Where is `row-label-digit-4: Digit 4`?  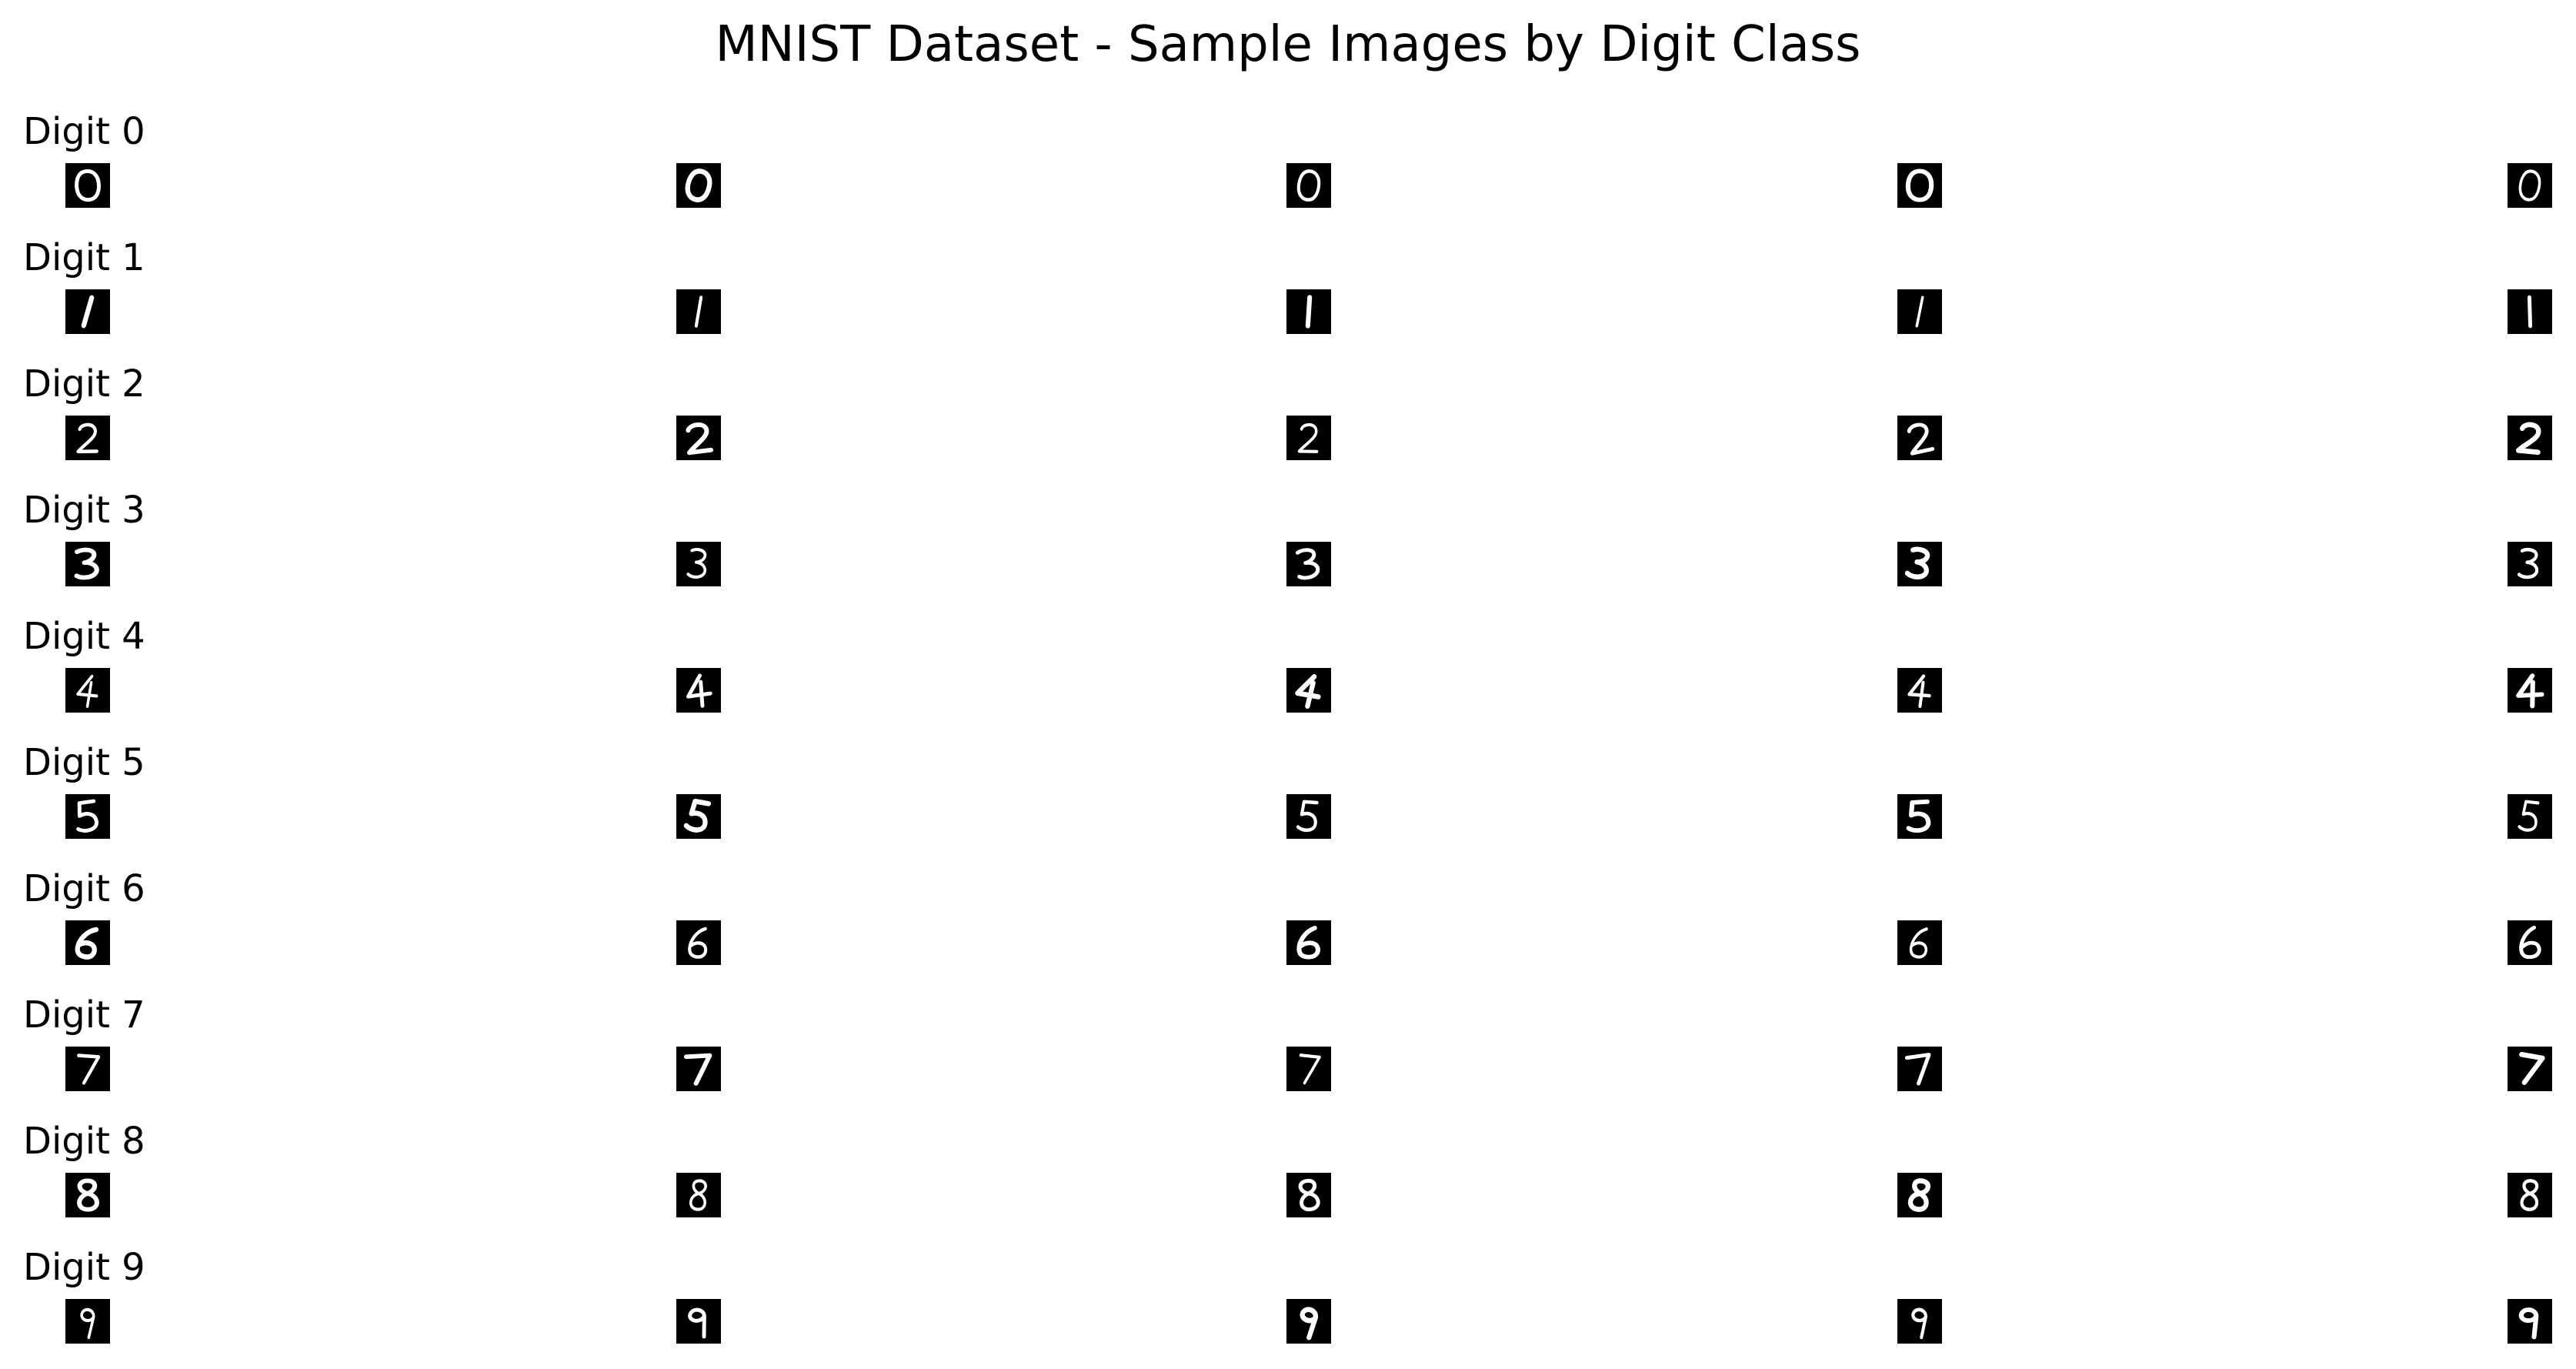 row-label-digit-4: Digit 4 is located at coordinates (84, 637).